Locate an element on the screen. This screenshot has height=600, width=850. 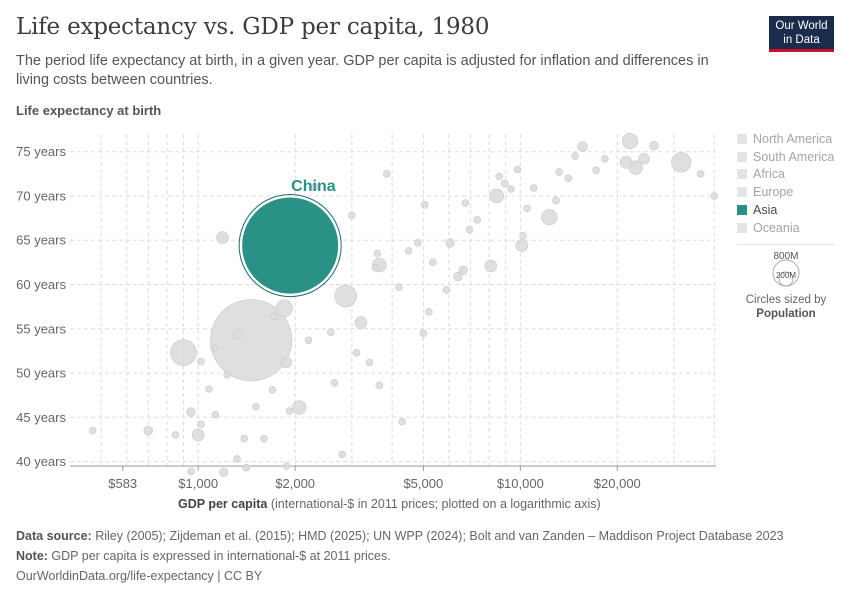
legend-item-oceania: Oceania is located at coordinates (785, 228).